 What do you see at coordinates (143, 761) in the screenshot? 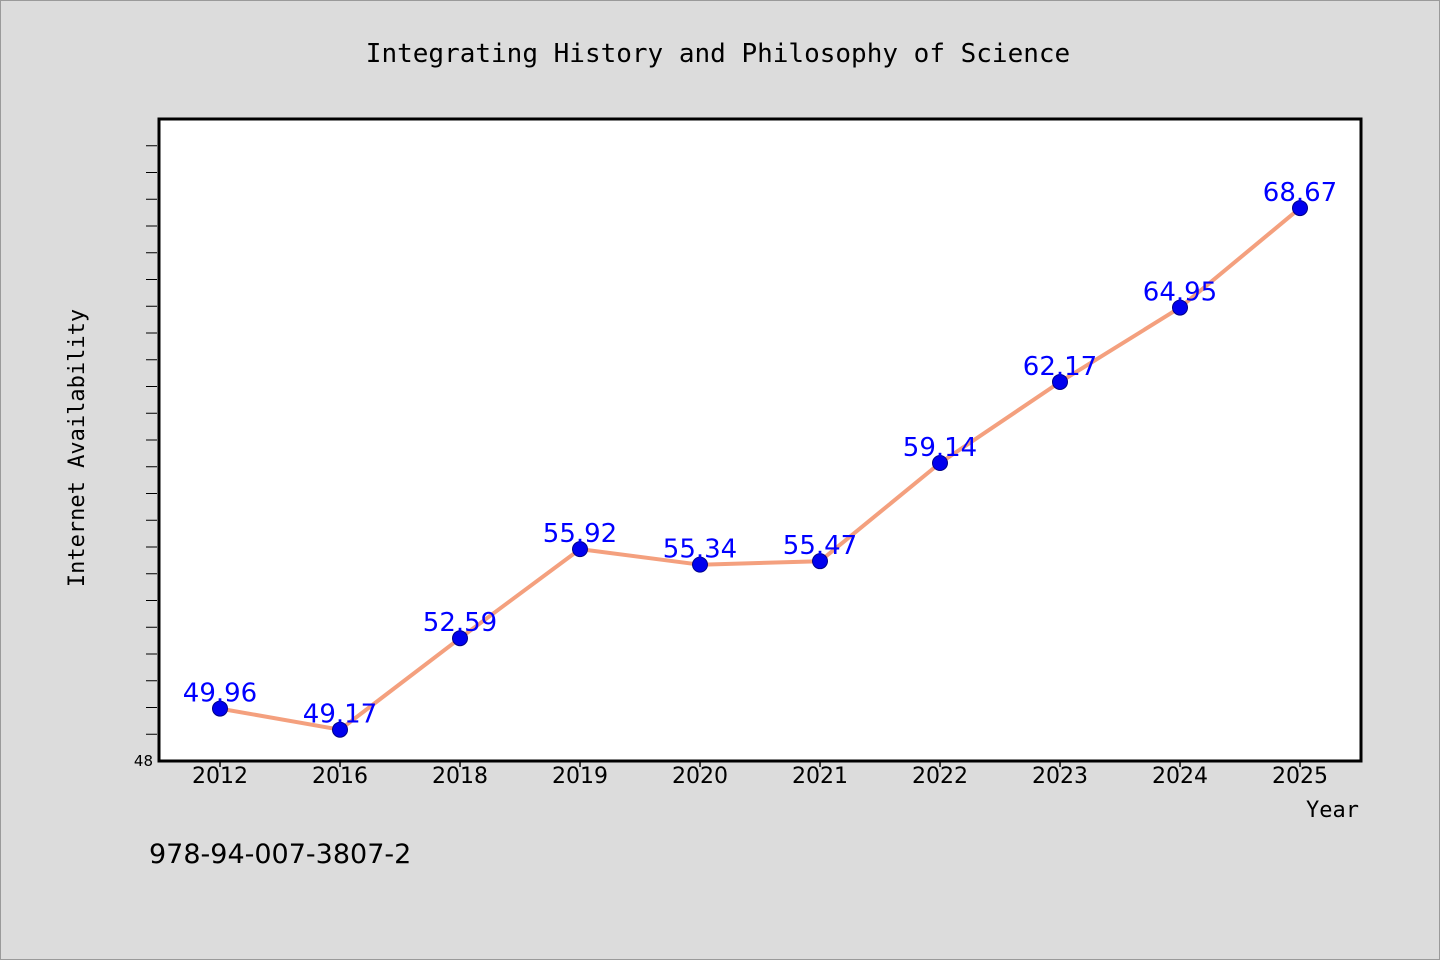
I see `y-tick-label-min: 48` at bounding box center [143, 761].